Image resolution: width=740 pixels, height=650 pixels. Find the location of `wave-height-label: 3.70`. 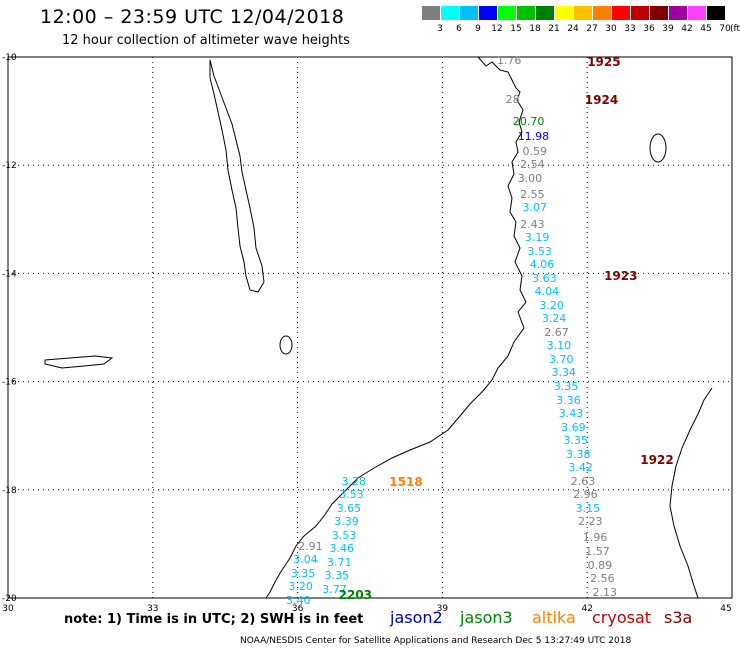

wave-height-label: 3.70 is located at coordinates (561, 359).